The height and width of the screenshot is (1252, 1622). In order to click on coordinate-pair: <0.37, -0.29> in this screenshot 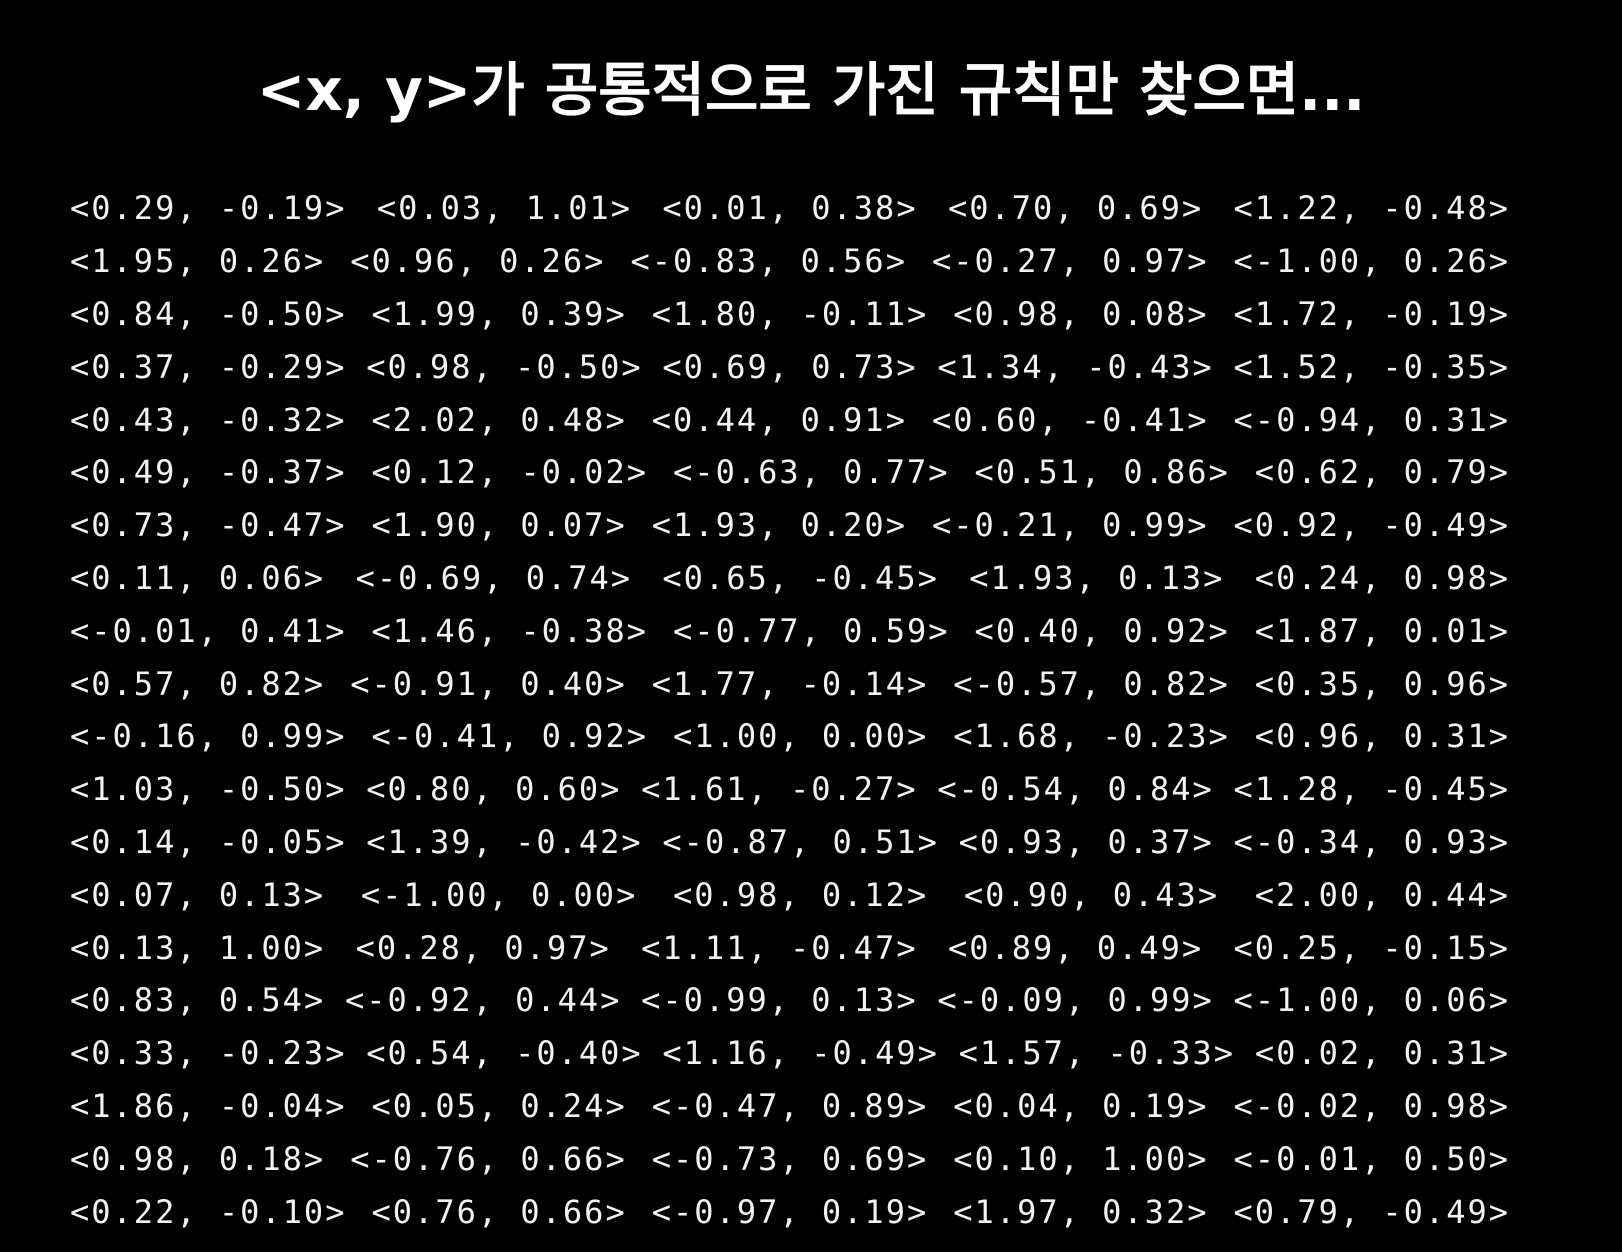, I will do `click(208, 366)`.